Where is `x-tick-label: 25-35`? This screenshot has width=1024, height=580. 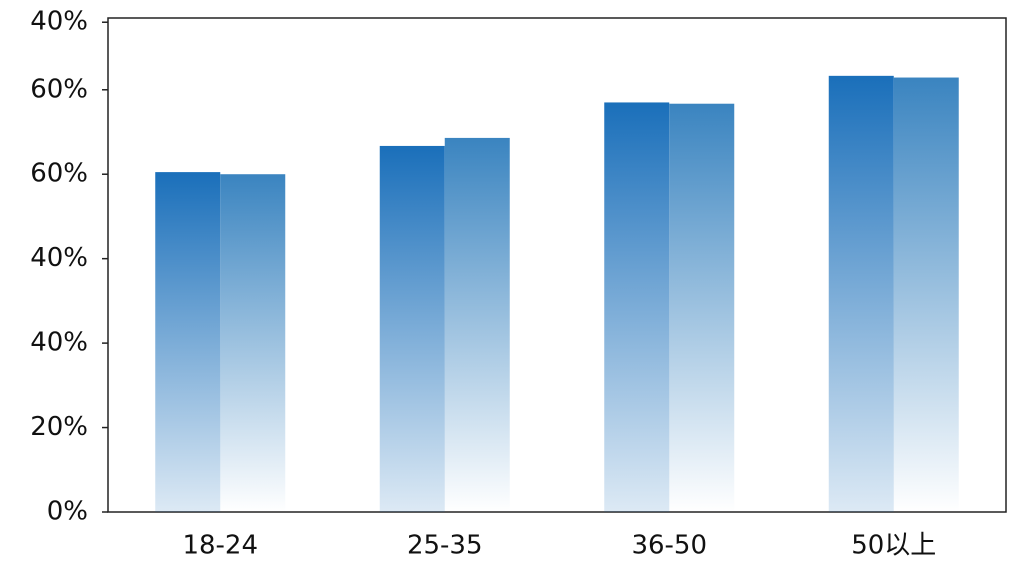
x-tick-label: 25-35 is located at coordinates (445, 546).